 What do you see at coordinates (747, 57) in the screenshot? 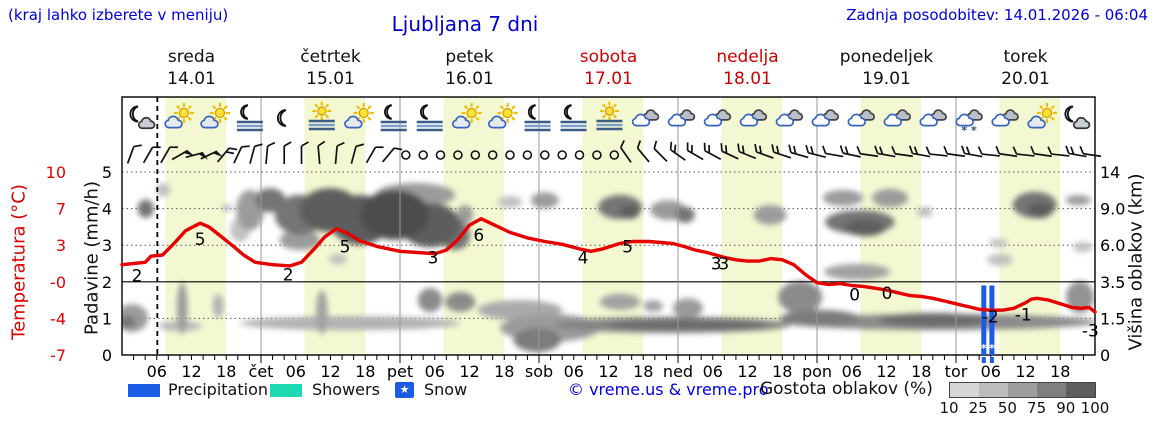
I see `day-name: nedelja` at bounding box center [747, 57].